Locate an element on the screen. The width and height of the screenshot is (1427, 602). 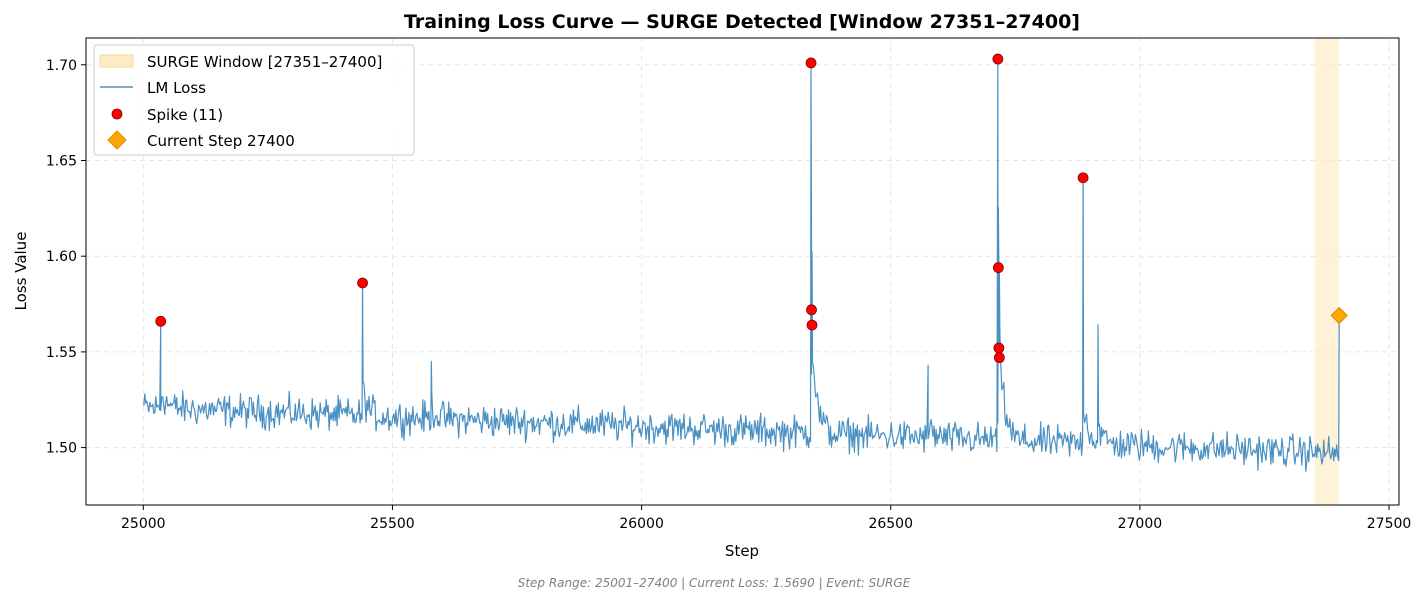
y-tick-label: 1.50 is located at coordinates (61, 449).